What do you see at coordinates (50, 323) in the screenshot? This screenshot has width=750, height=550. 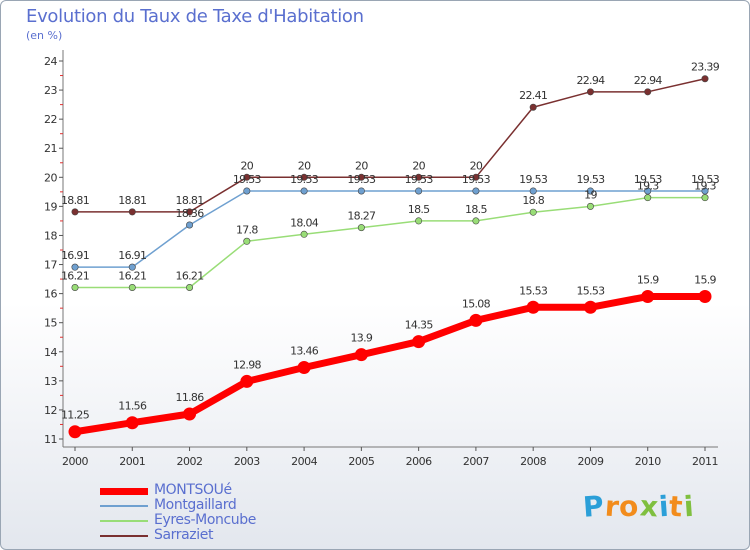 I see `y-tick-label: 15` at bounding box center [50, 323].